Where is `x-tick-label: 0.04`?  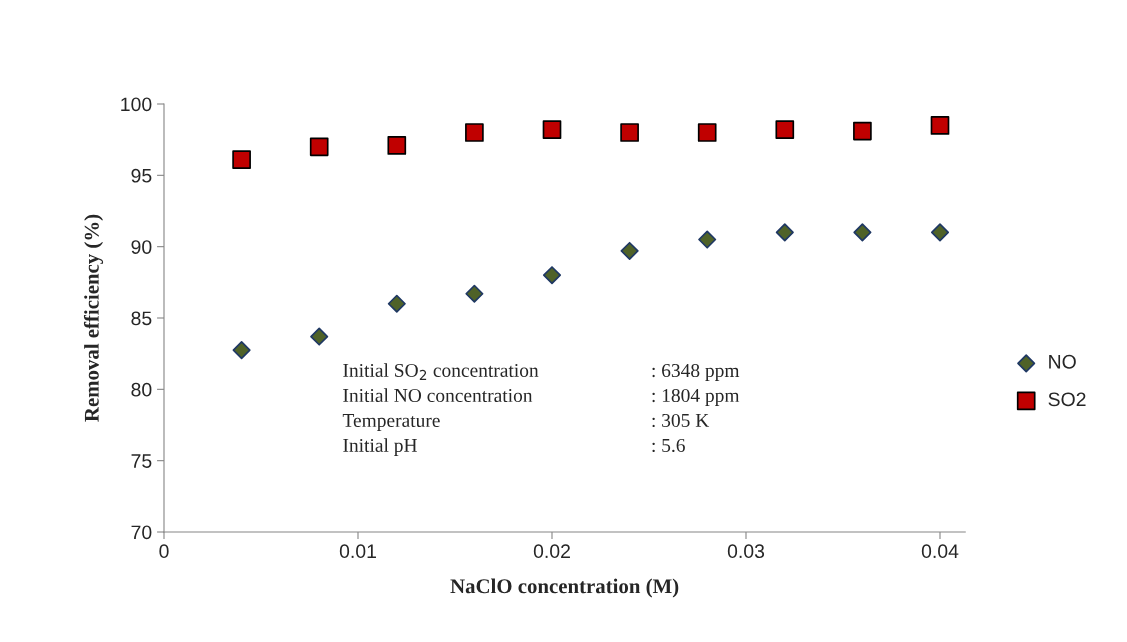
x-tick-label: 0.04 is located at coordinates (940, 551).